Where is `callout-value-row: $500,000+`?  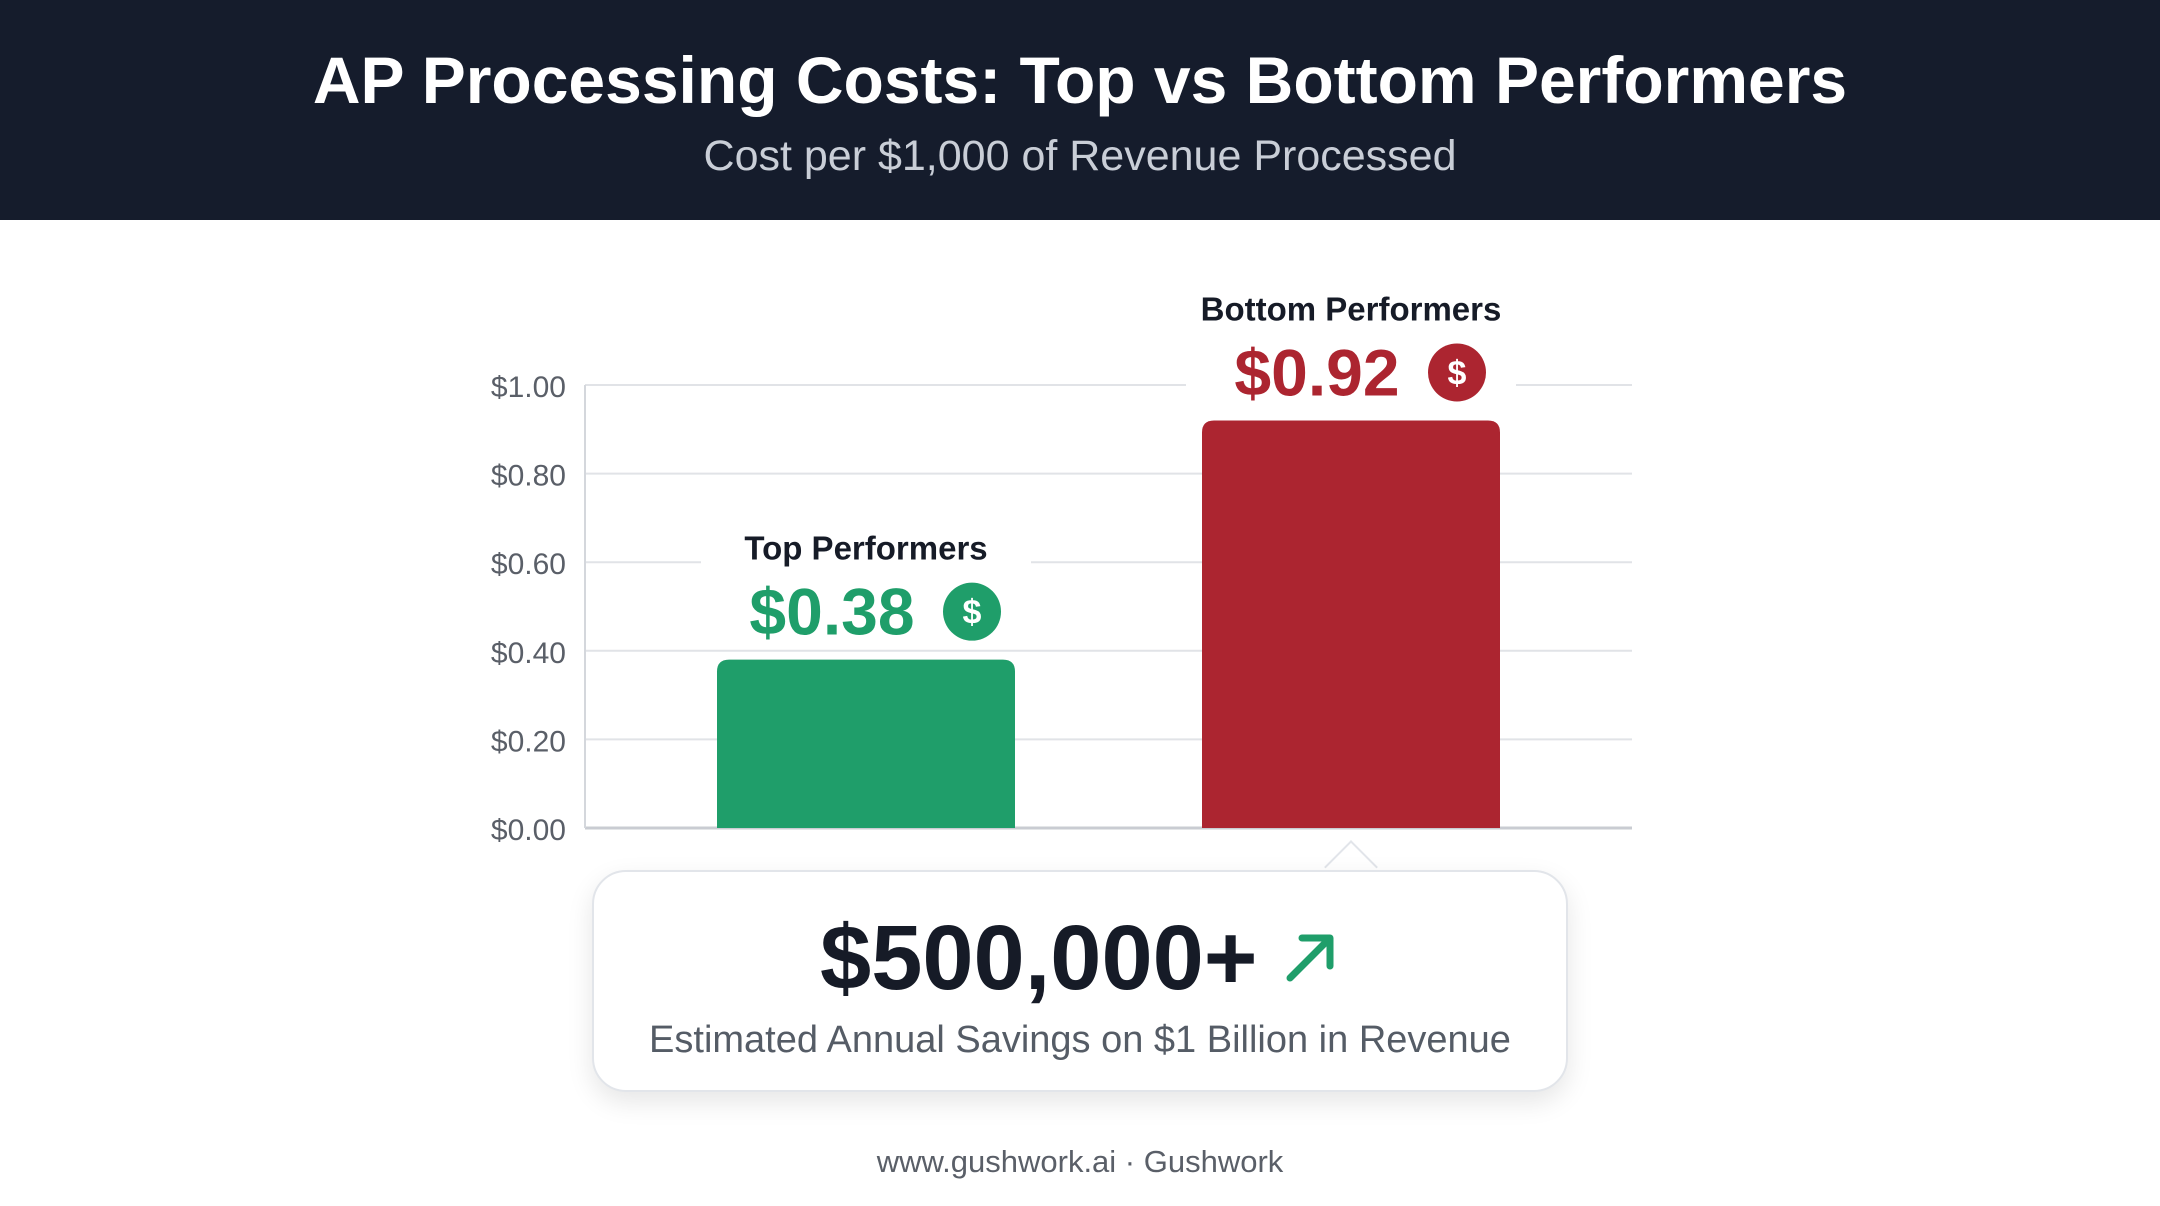 callout-value-row: $500,000+ is located at coordinates (1080, 958).